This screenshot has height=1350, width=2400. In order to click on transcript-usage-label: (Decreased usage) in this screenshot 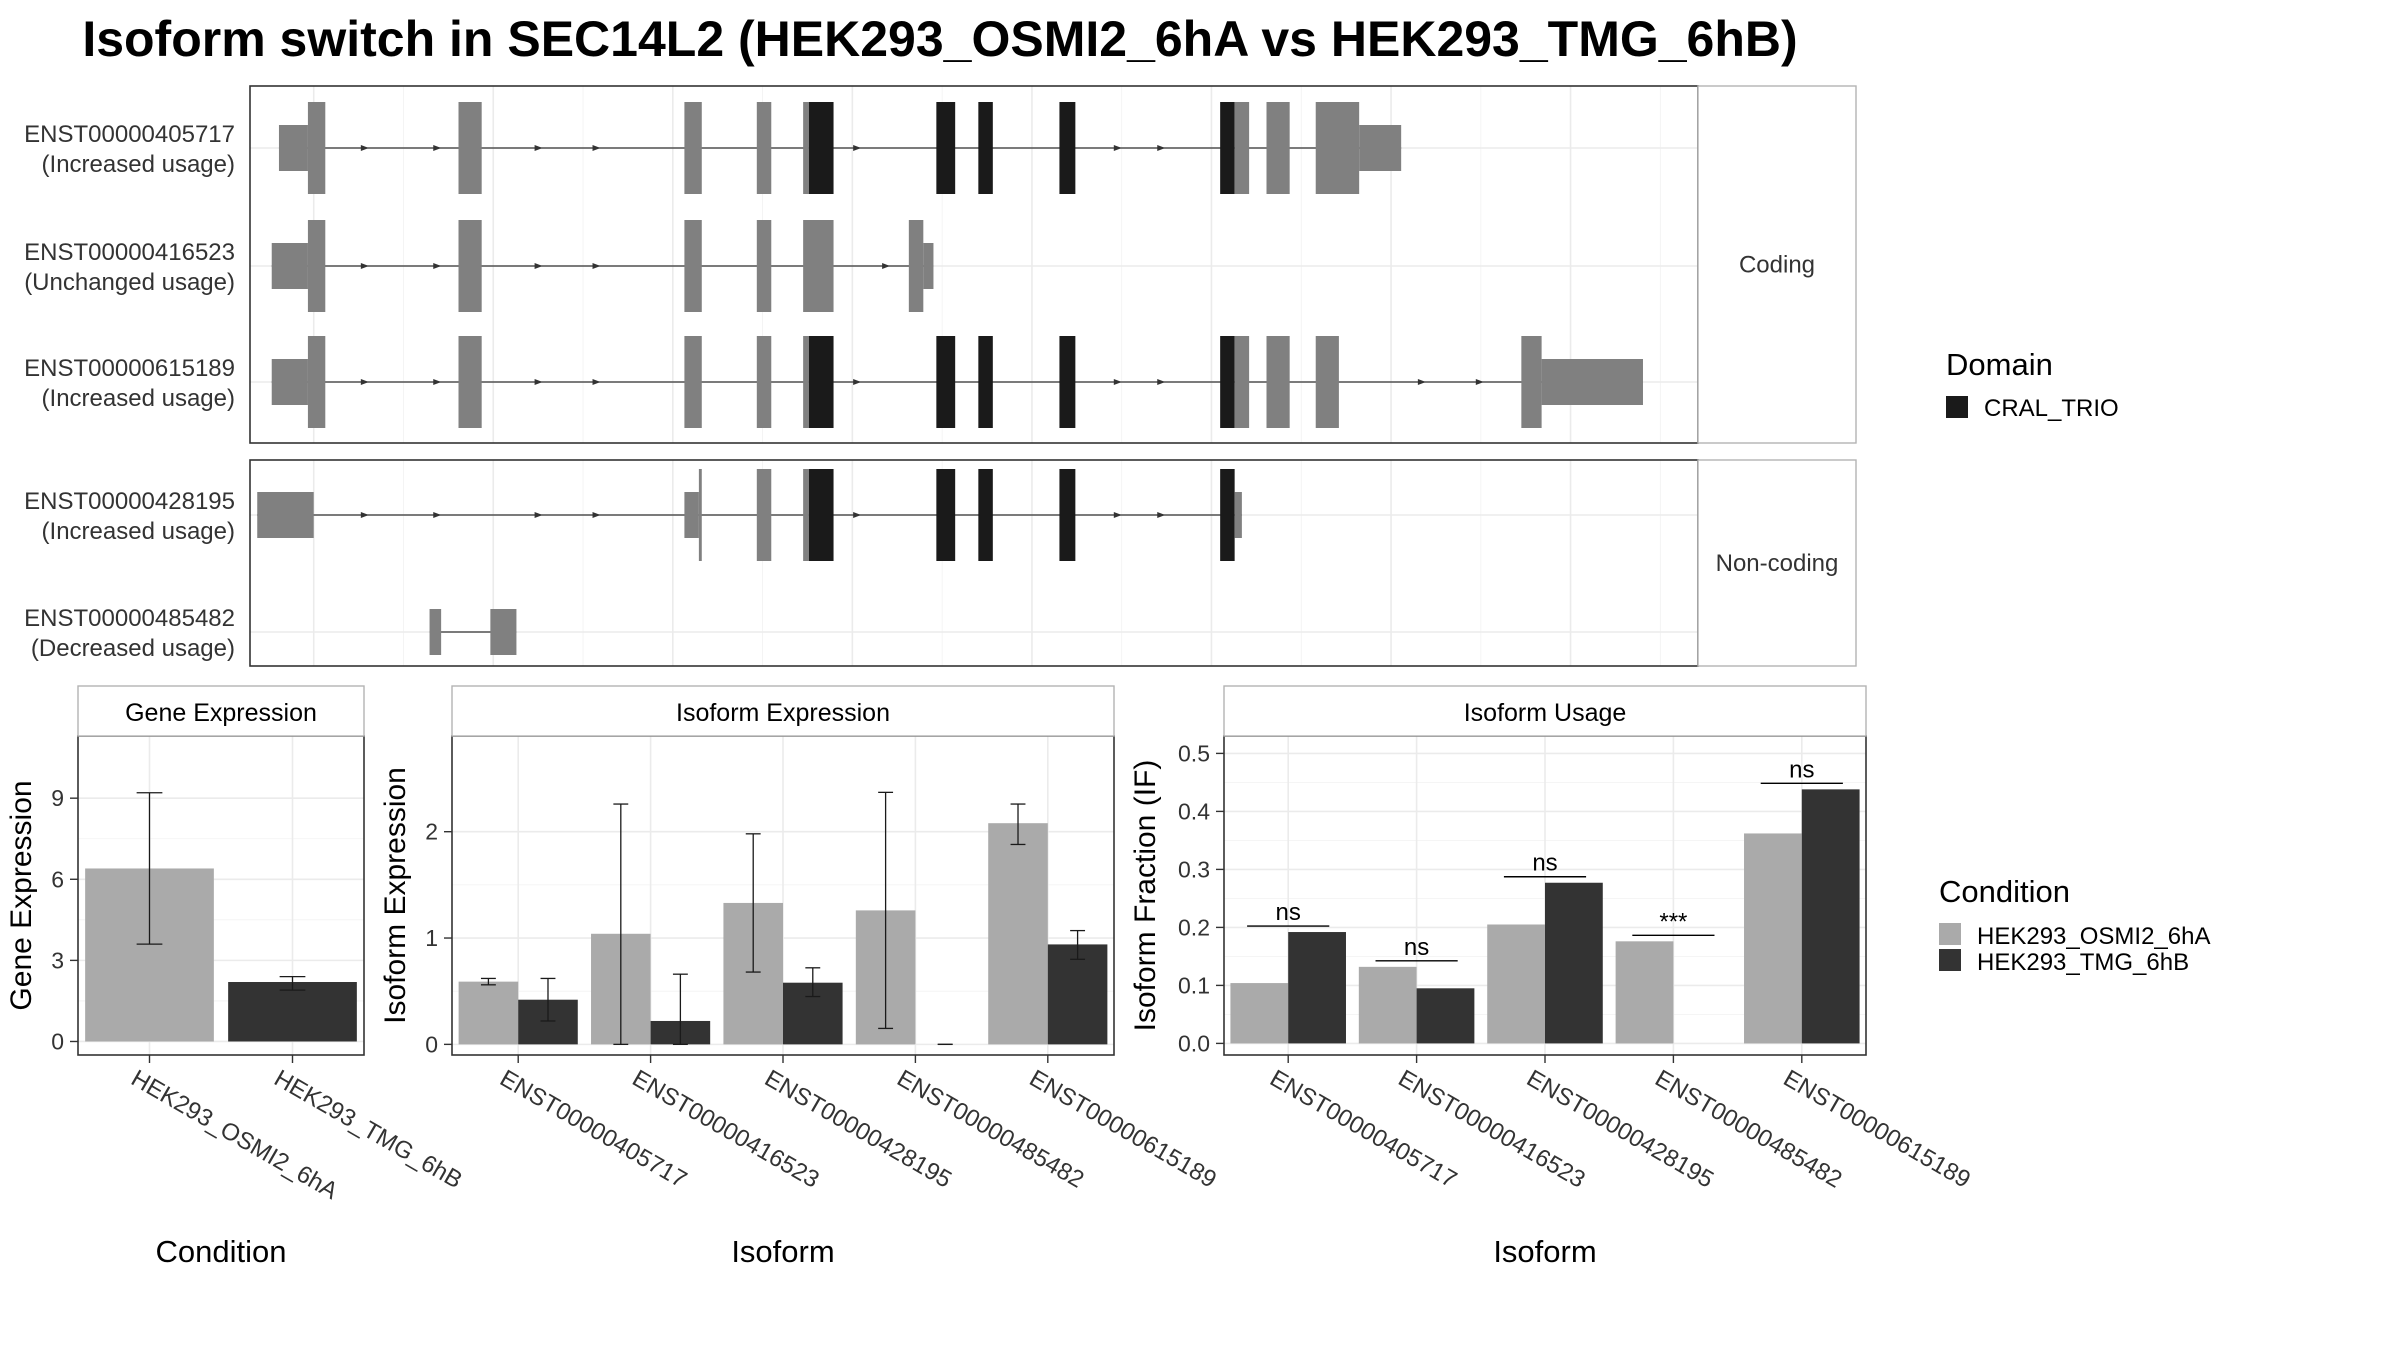, I will do `click(133, 648)`.